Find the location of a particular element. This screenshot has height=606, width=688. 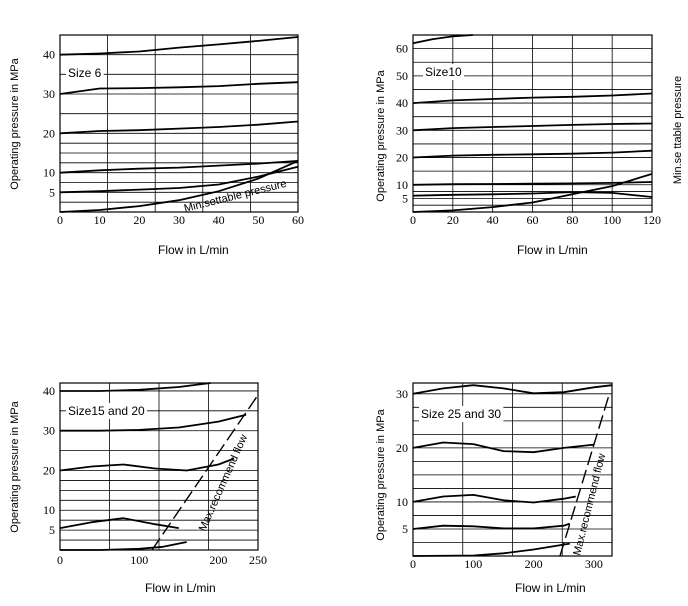

plot-frame is located at coordinates (179, 123).